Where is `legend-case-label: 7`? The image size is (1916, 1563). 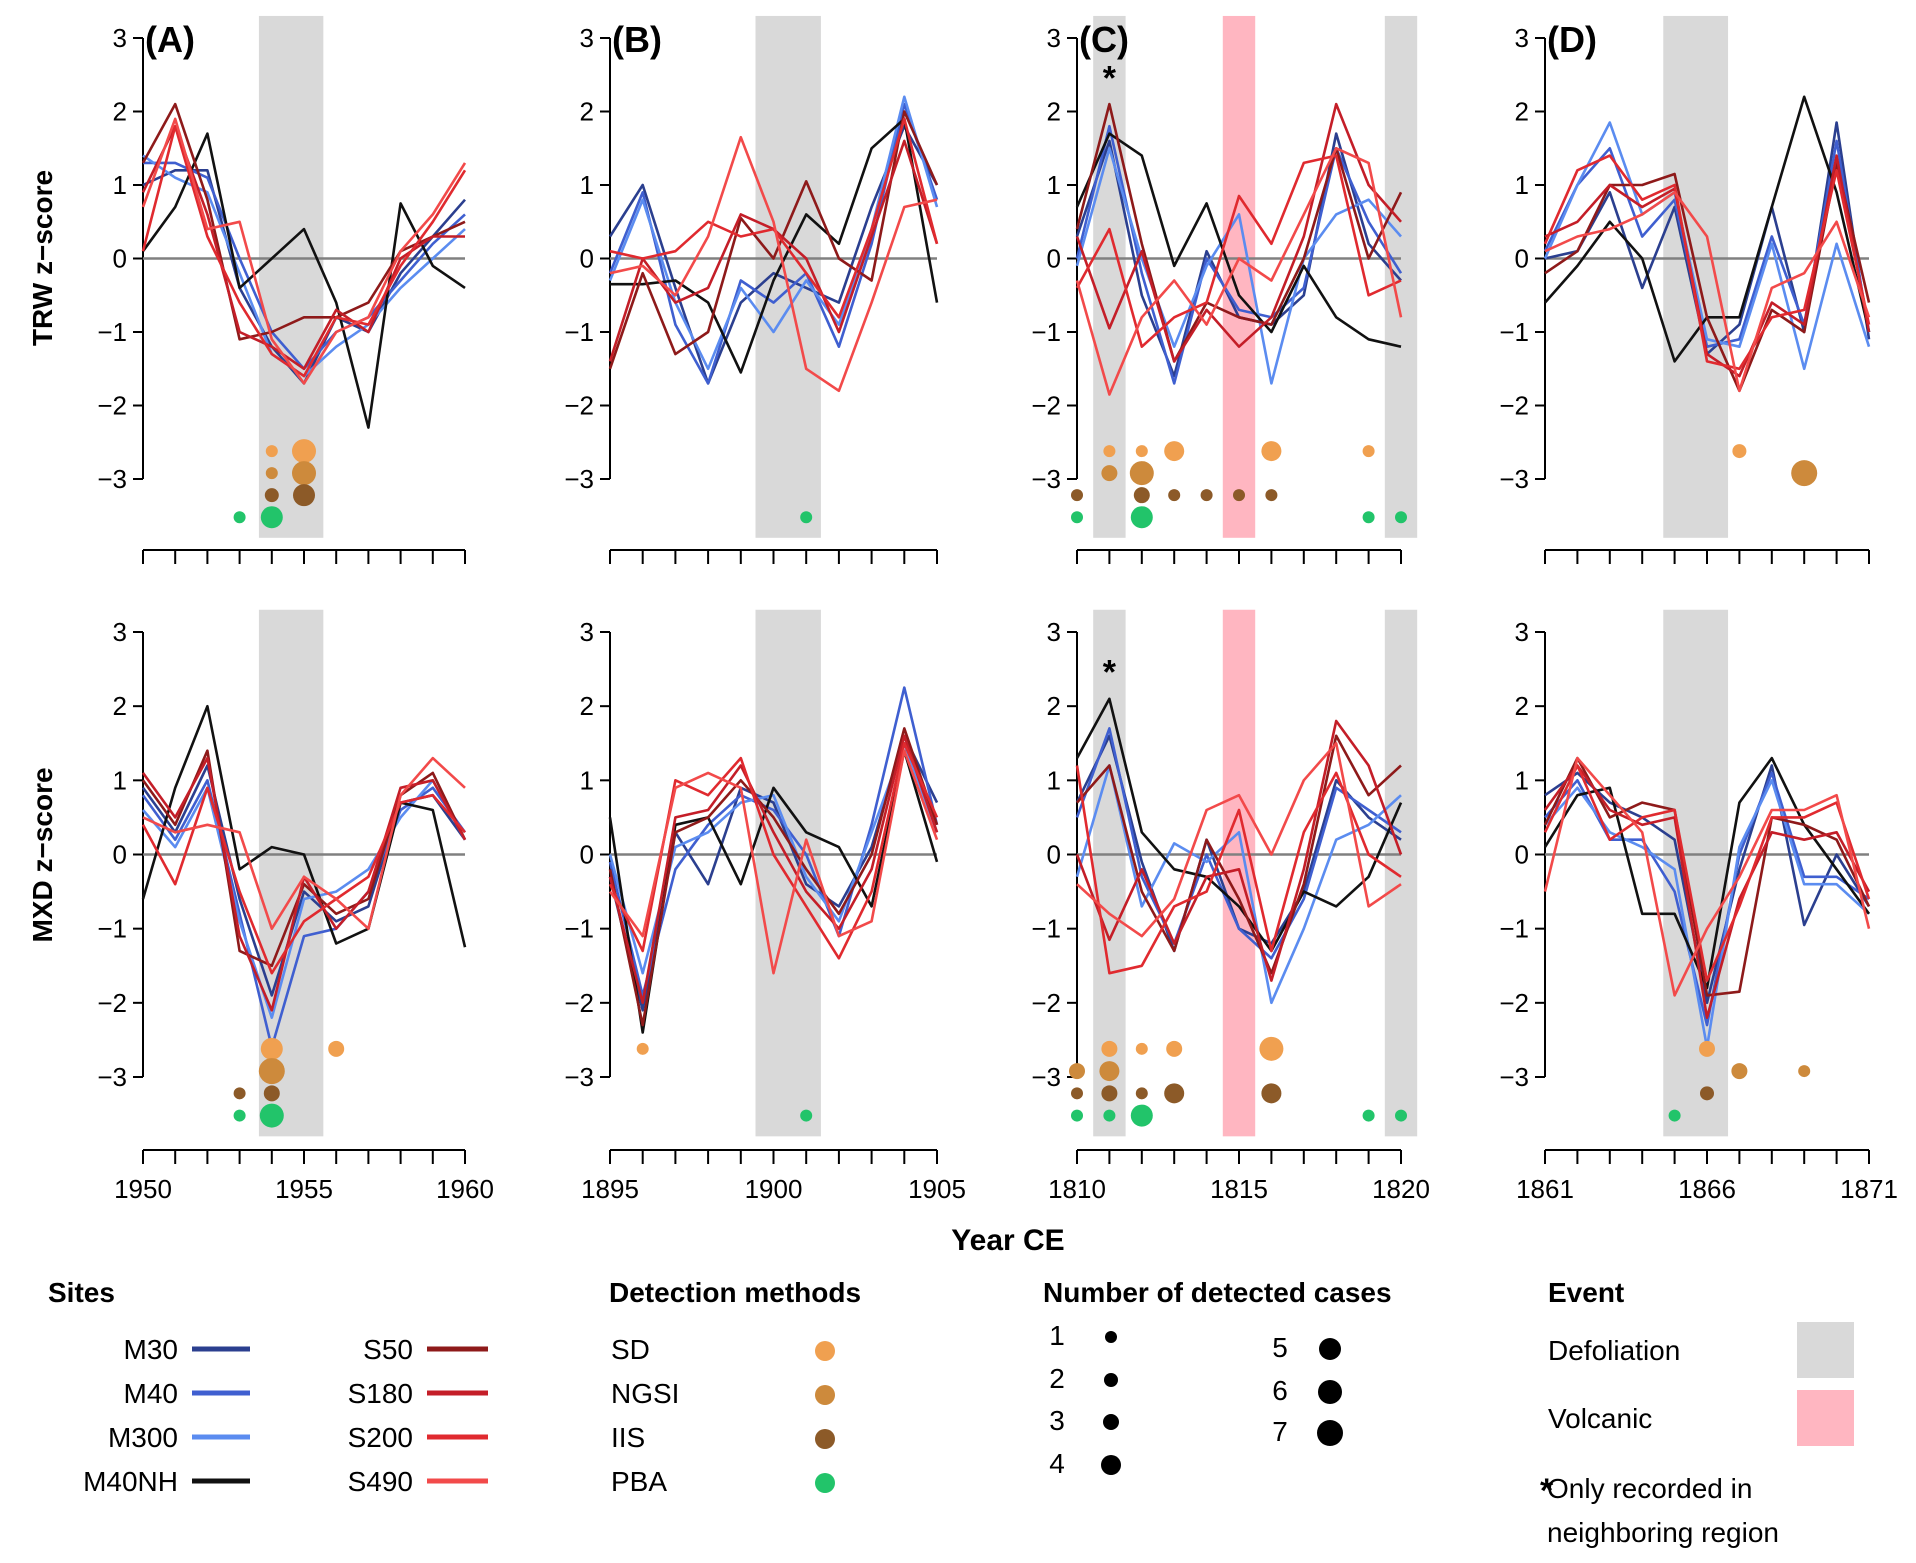
legend-case-label: 7 is located at coordinates (1280, 1431).